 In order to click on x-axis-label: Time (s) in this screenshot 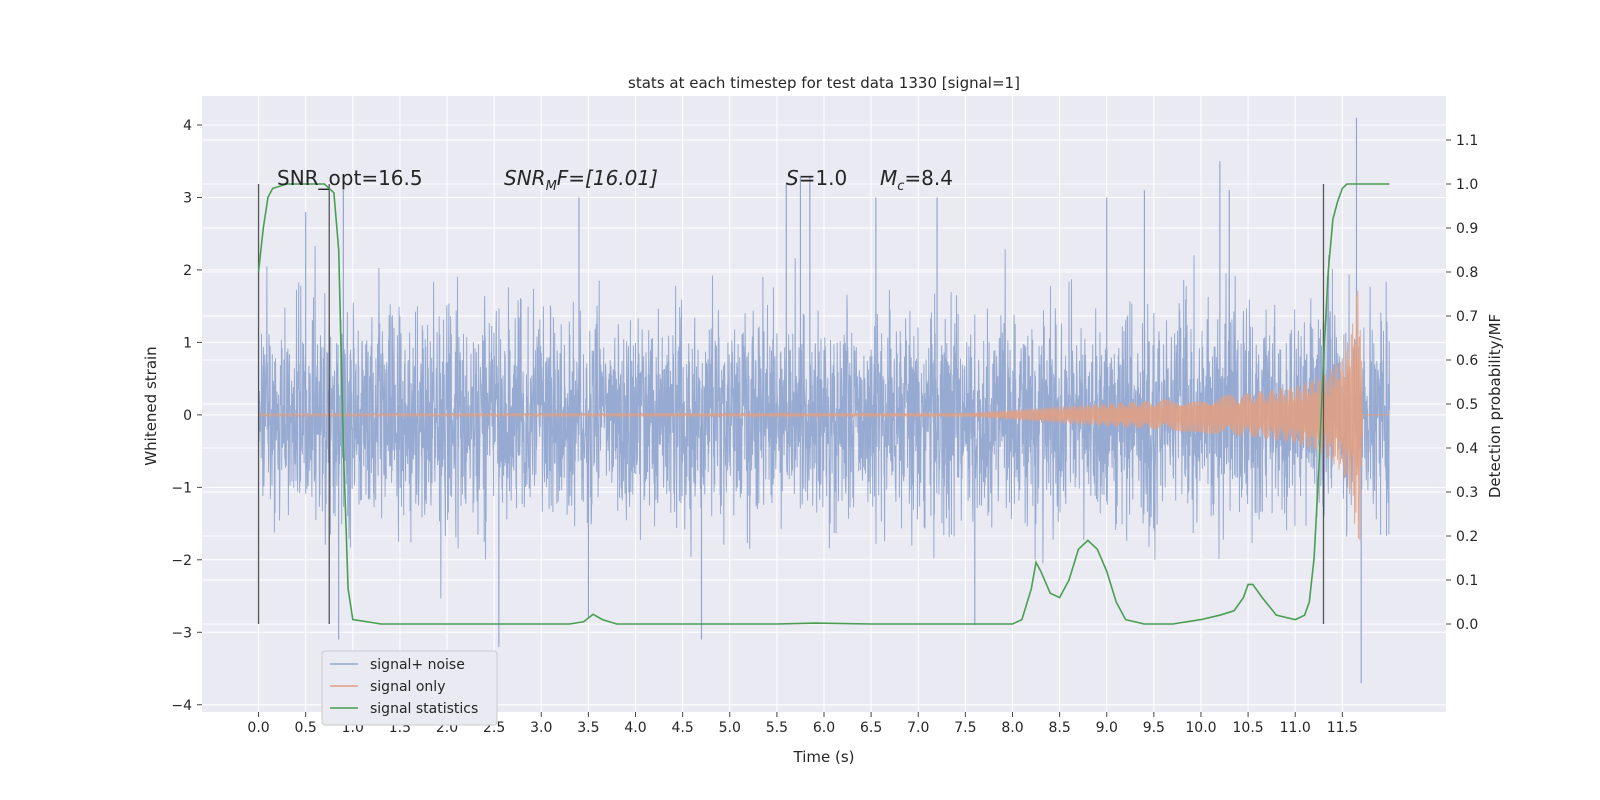, I will do `click(824, 757)`.